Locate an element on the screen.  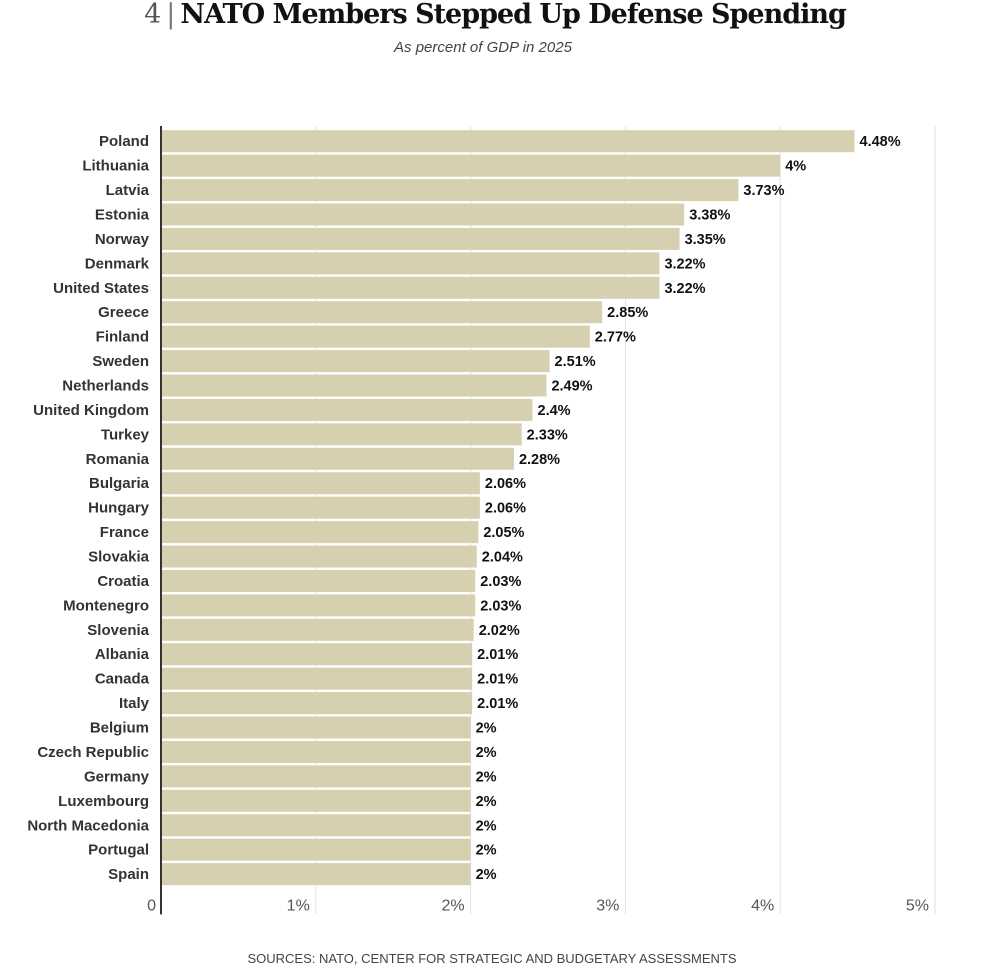
category-label: North Macedonia is located at coordinates (88, 825).